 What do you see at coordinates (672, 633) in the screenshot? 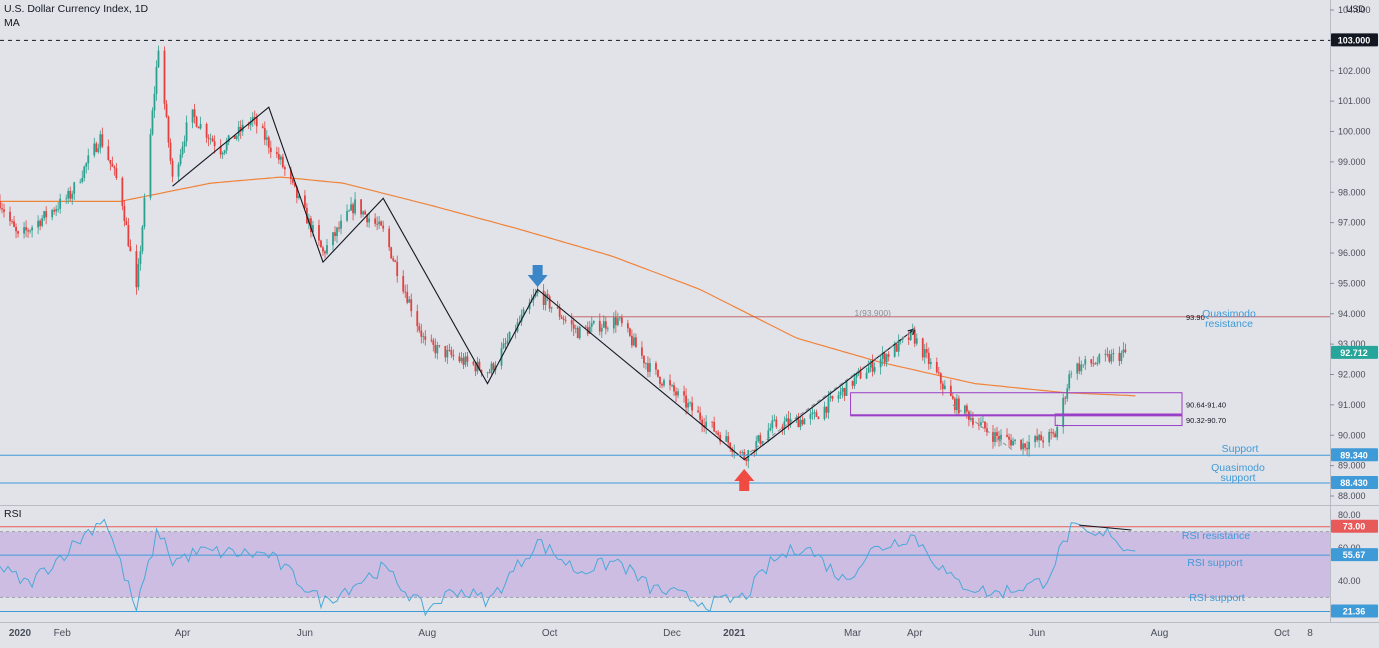
I see `x-tick-label: Dec` at bounding box center [672, 633].